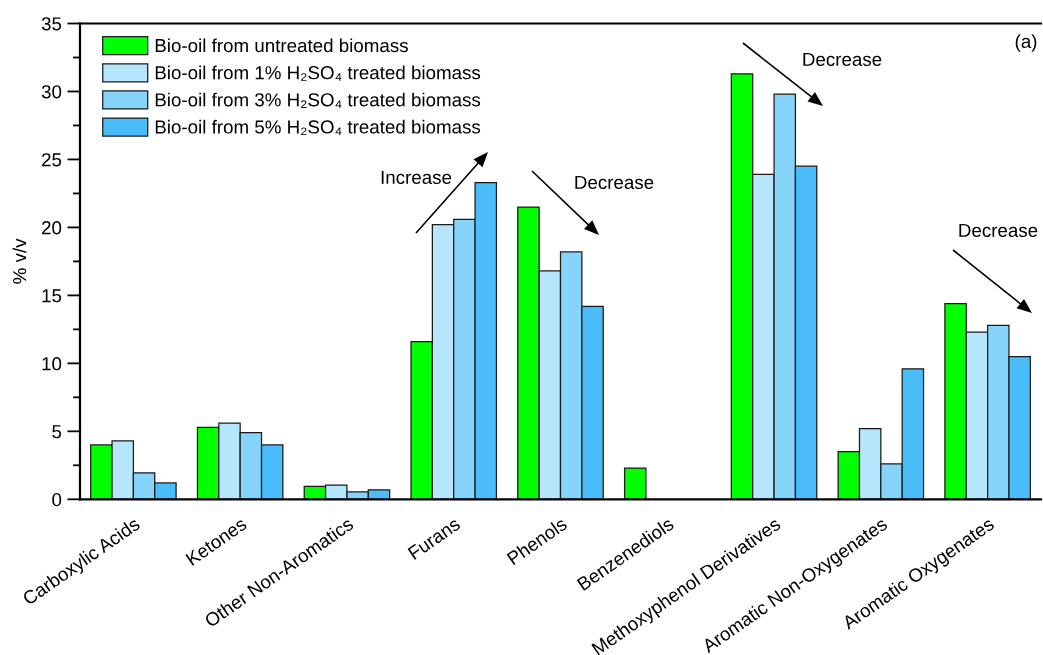 The height and width of the screenshot is (655, 1043). I want to click on y-tick-label: 35, so click(51, 24).